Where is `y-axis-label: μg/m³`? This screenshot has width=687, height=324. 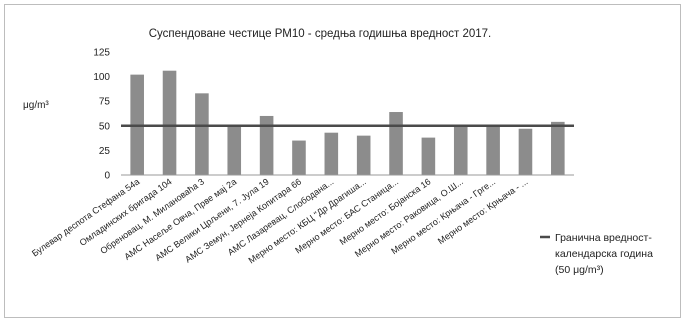 y-axis-label: μg/m³ is located at coordinates (36, 105).